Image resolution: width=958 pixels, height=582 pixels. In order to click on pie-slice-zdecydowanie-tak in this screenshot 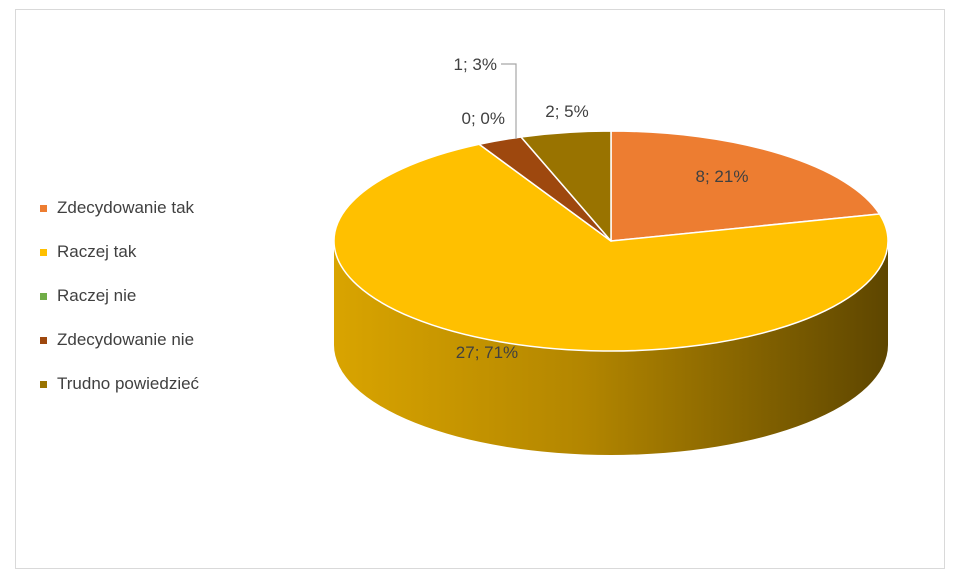, I will do `click(745, 186)`.